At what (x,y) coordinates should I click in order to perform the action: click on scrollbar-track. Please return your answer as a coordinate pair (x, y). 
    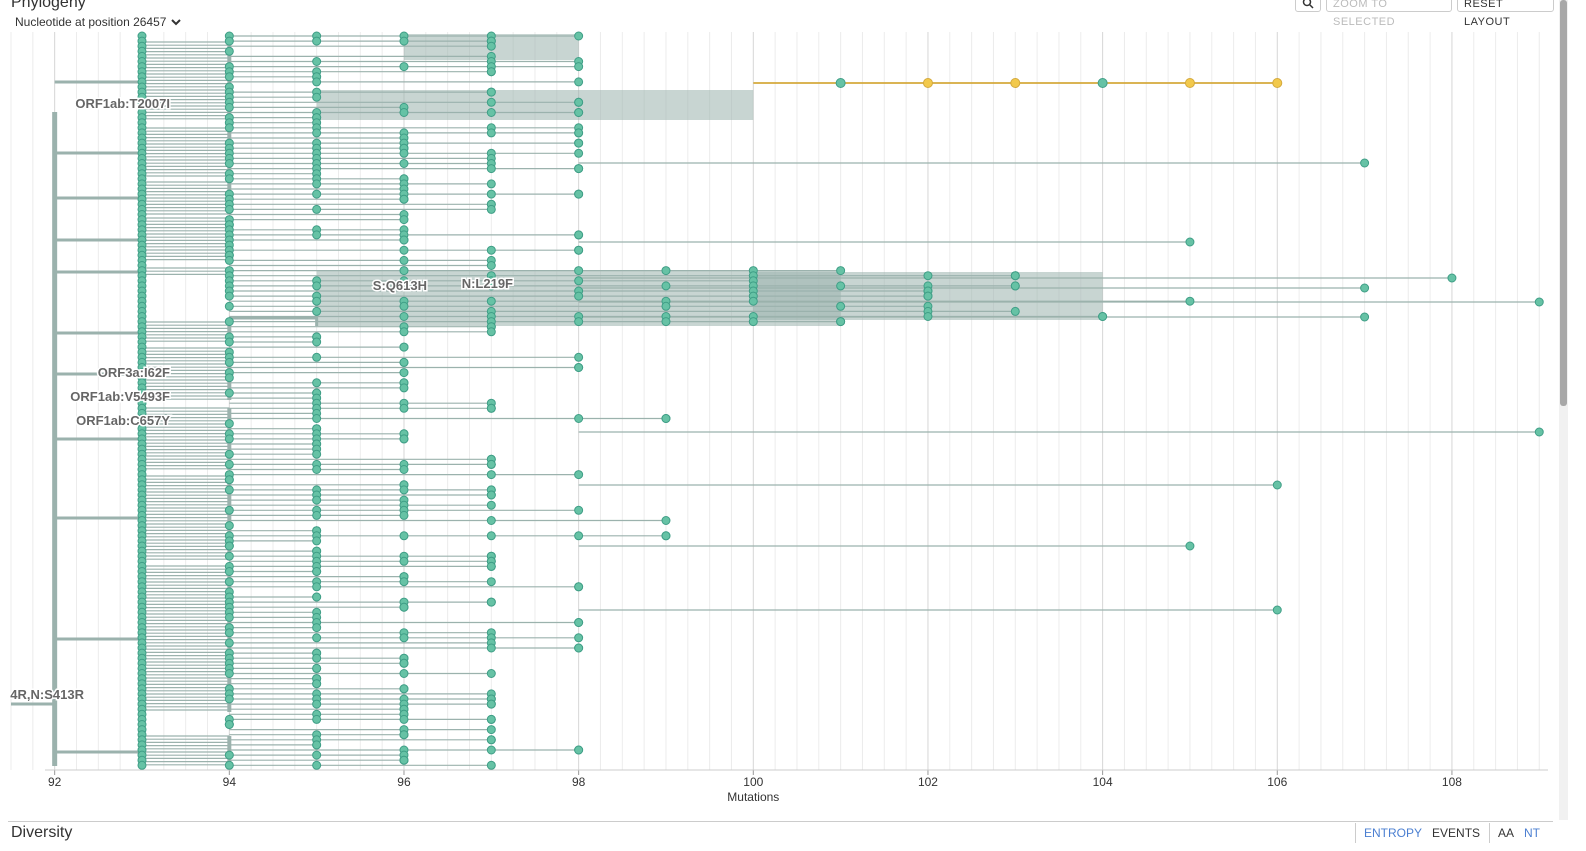
    Looking at the image, I should click on (1563, 410).